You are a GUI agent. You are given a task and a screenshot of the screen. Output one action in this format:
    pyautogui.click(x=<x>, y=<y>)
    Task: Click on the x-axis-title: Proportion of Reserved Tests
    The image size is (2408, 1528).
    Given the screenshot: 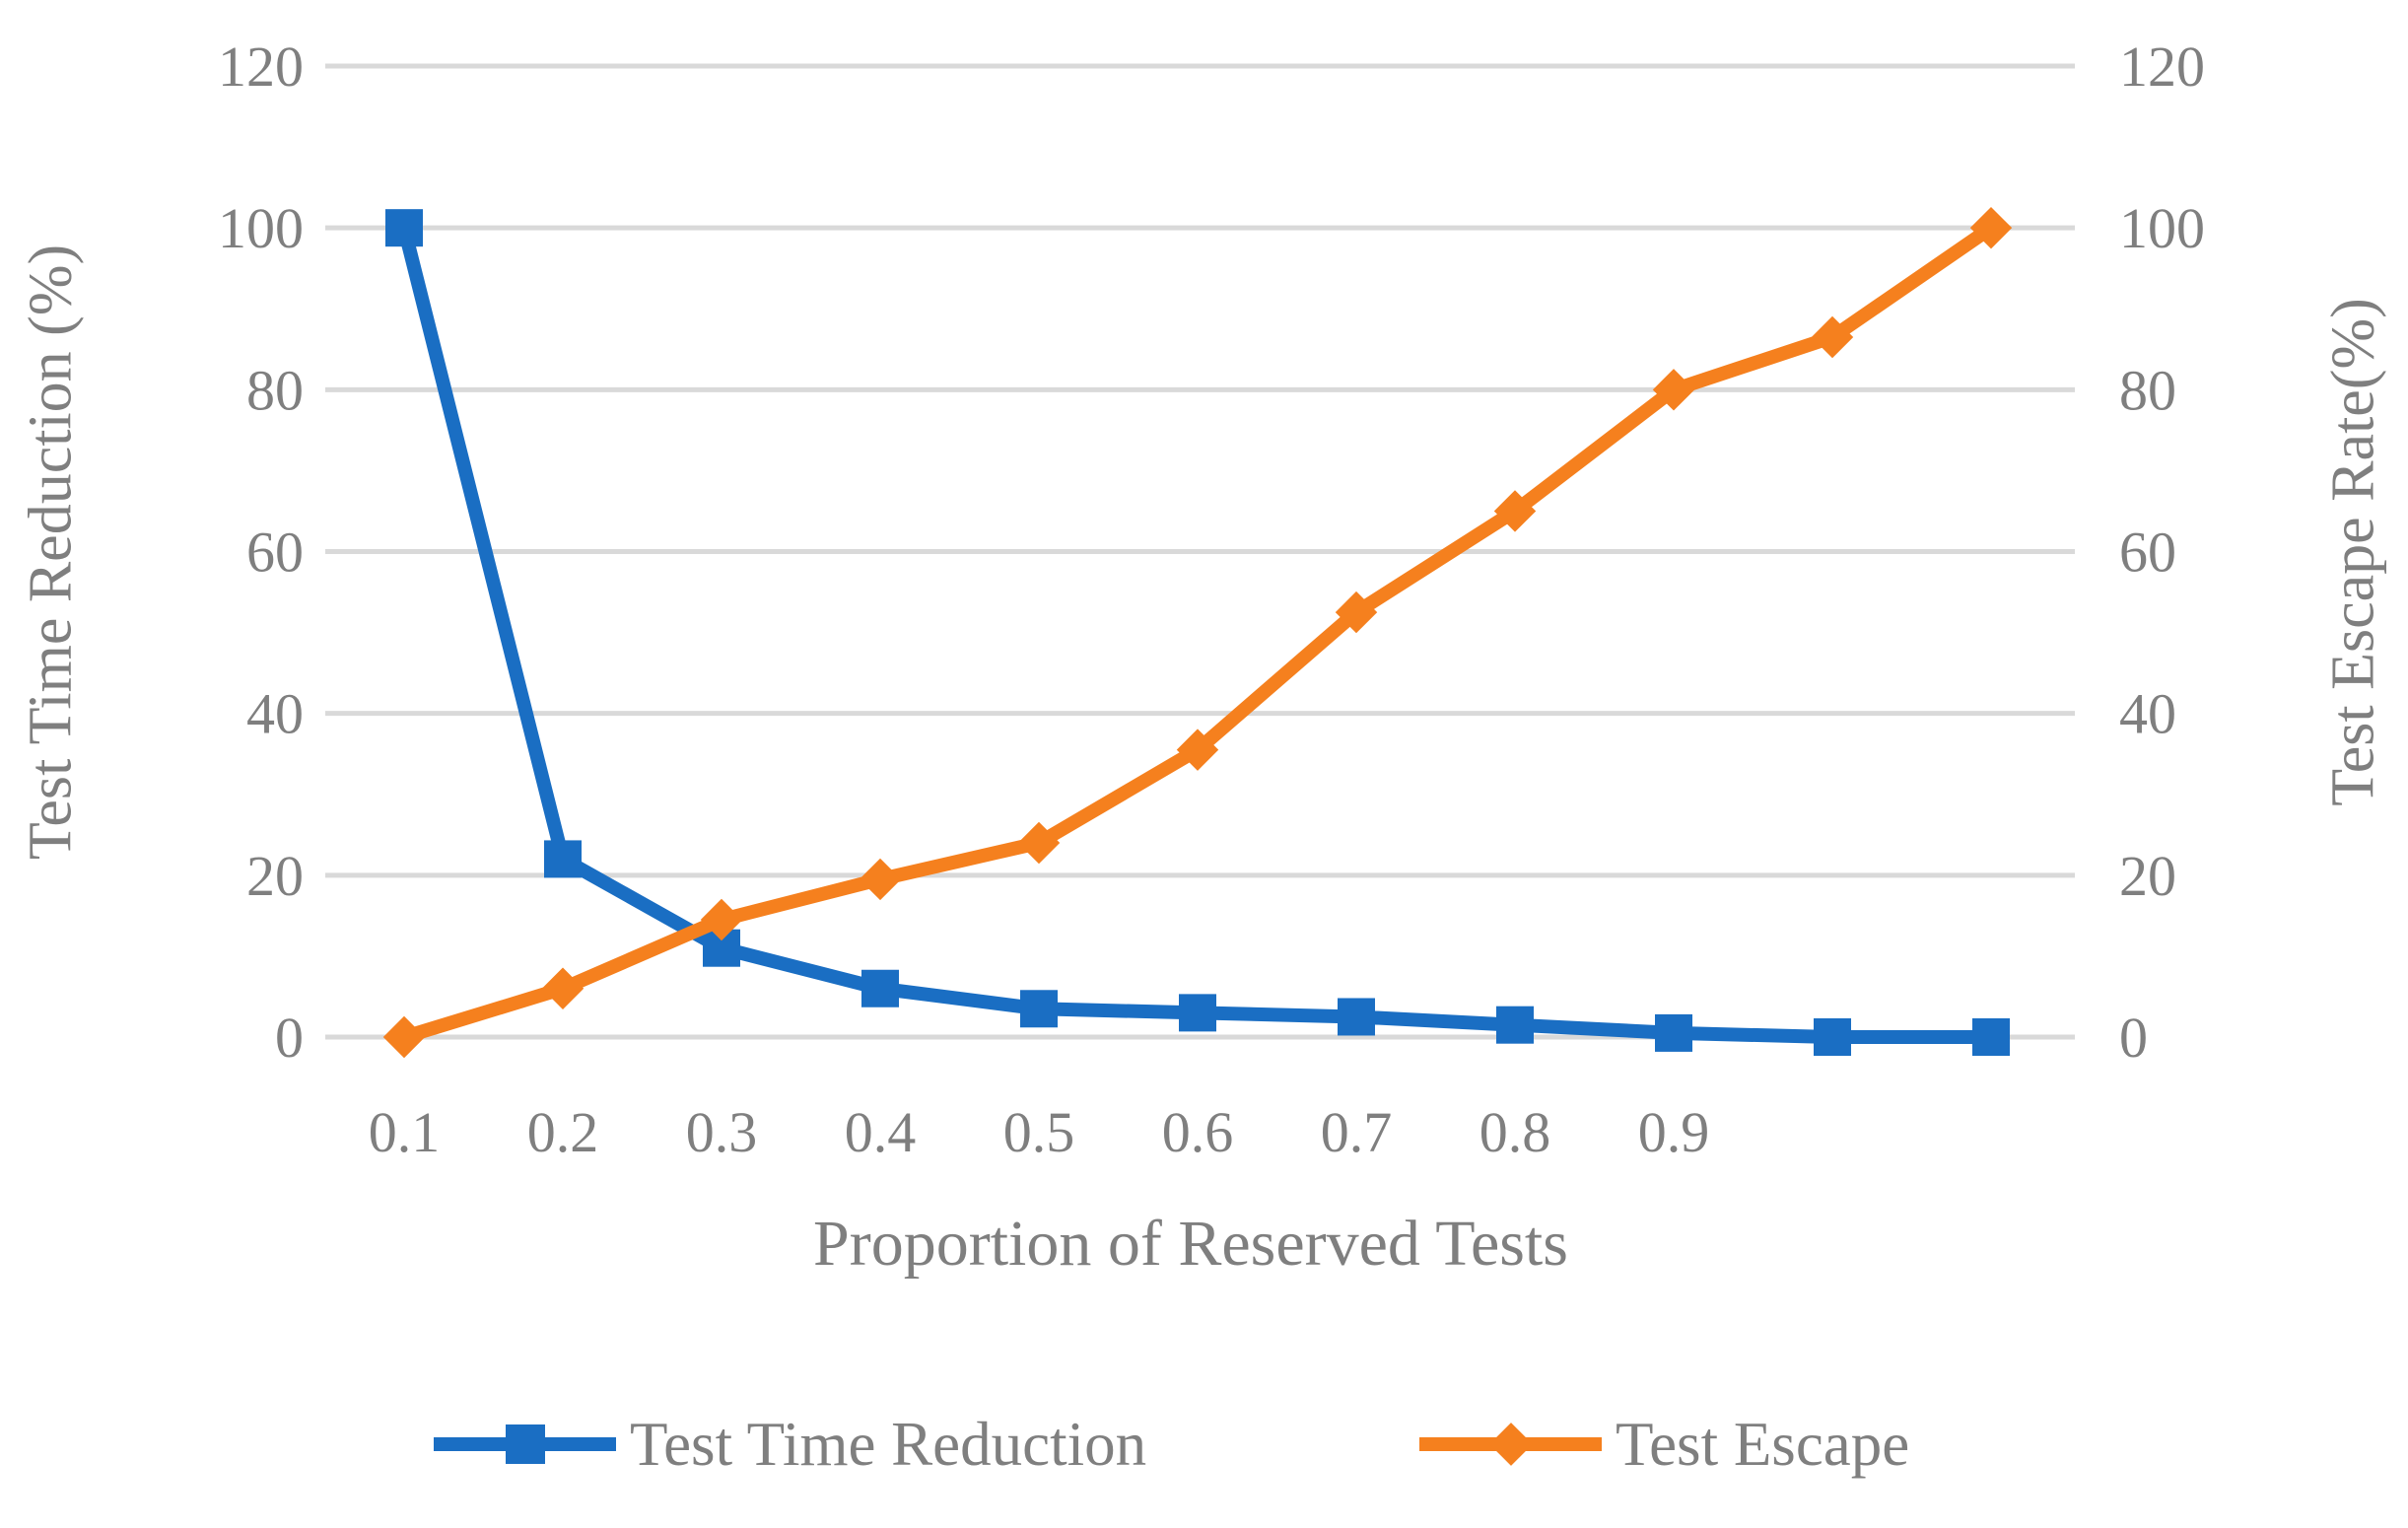 What is the action you would take?
    pyautogui.click(x=1190, y=1244)
    